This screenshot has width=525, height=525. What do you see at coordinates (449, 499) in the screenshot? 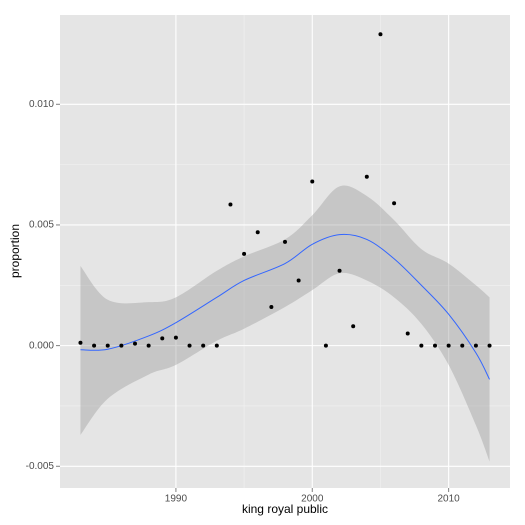
I see `x-tick-label: 2010` at bounding box center [449, 499].